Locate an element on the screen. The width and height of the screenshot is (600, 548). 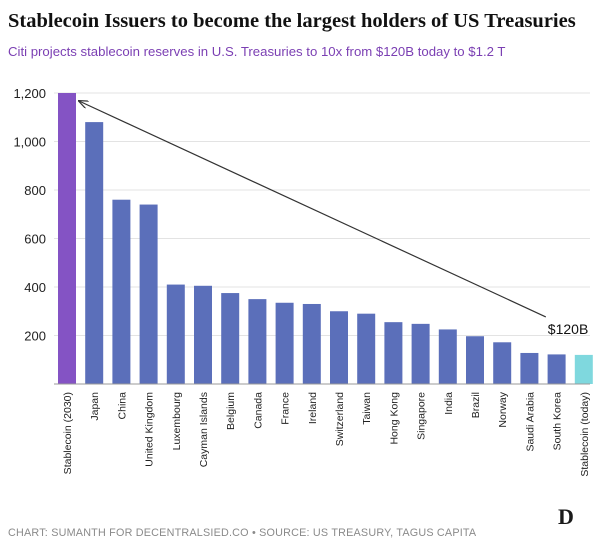
x-tick-label: France is located at coordinates (286, 408).